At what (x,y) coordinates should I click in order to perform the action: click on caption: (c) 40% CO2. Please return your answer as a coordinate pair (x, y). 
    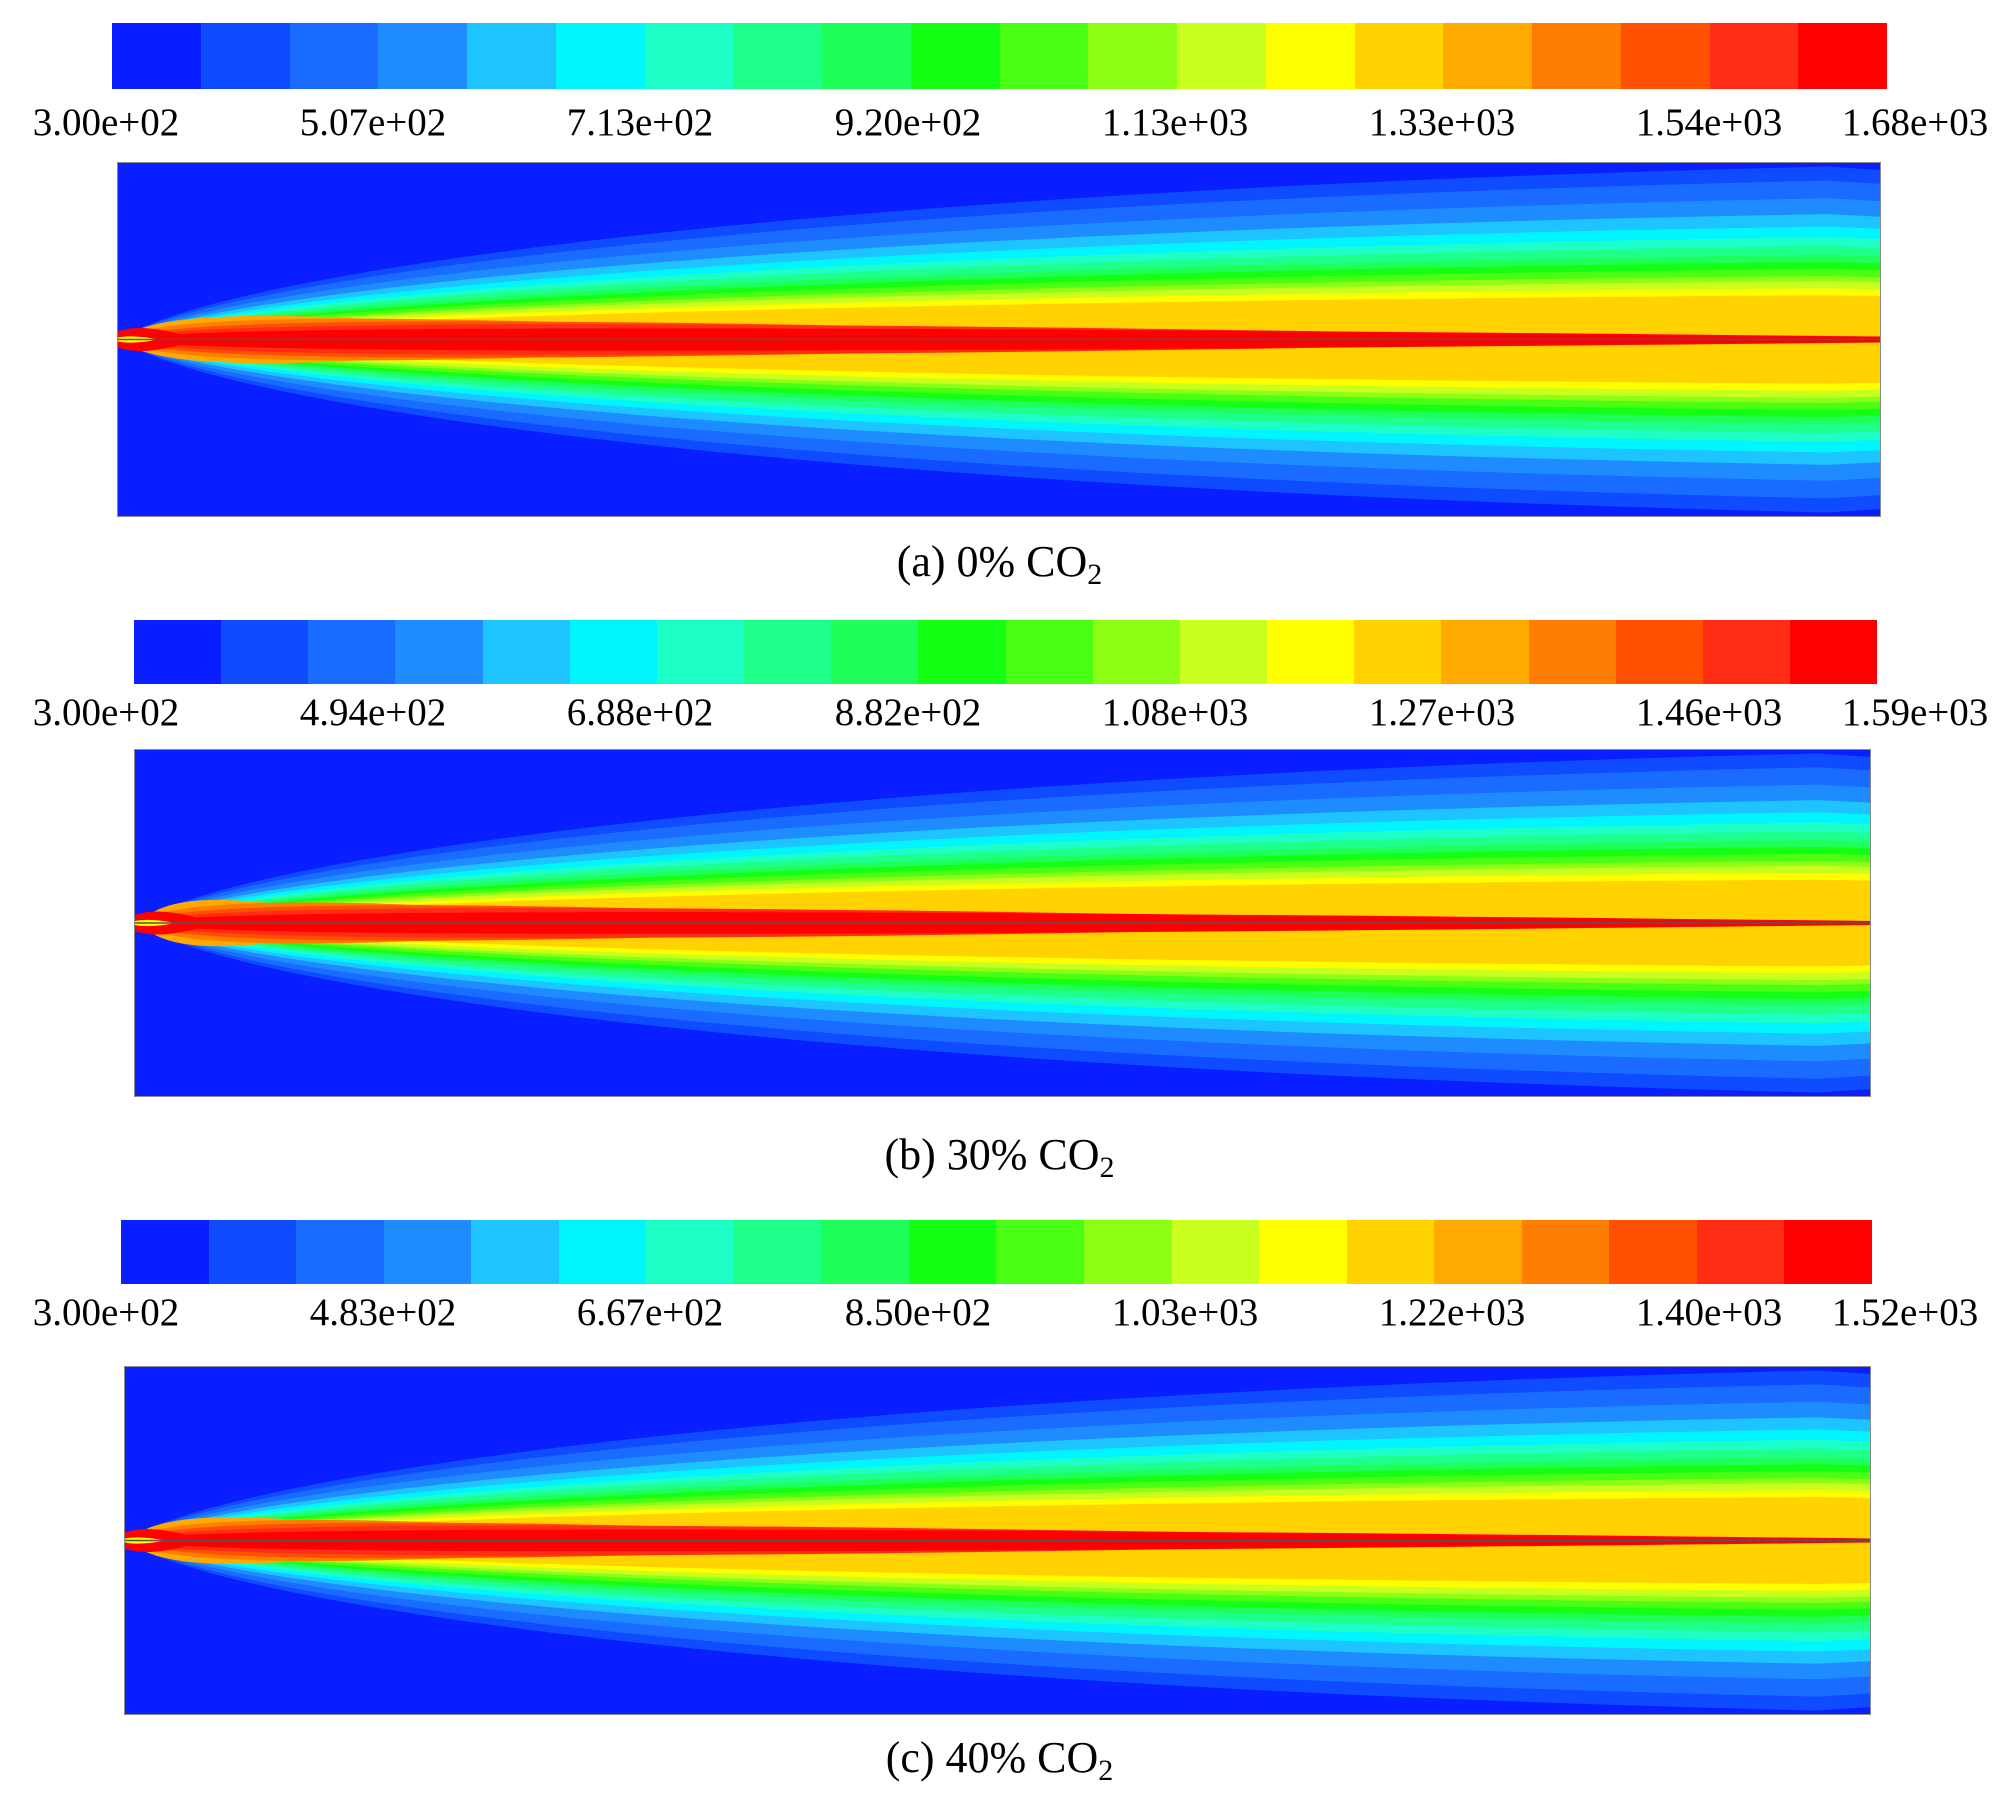
    Looking at the image, I should click on (999, 1761).